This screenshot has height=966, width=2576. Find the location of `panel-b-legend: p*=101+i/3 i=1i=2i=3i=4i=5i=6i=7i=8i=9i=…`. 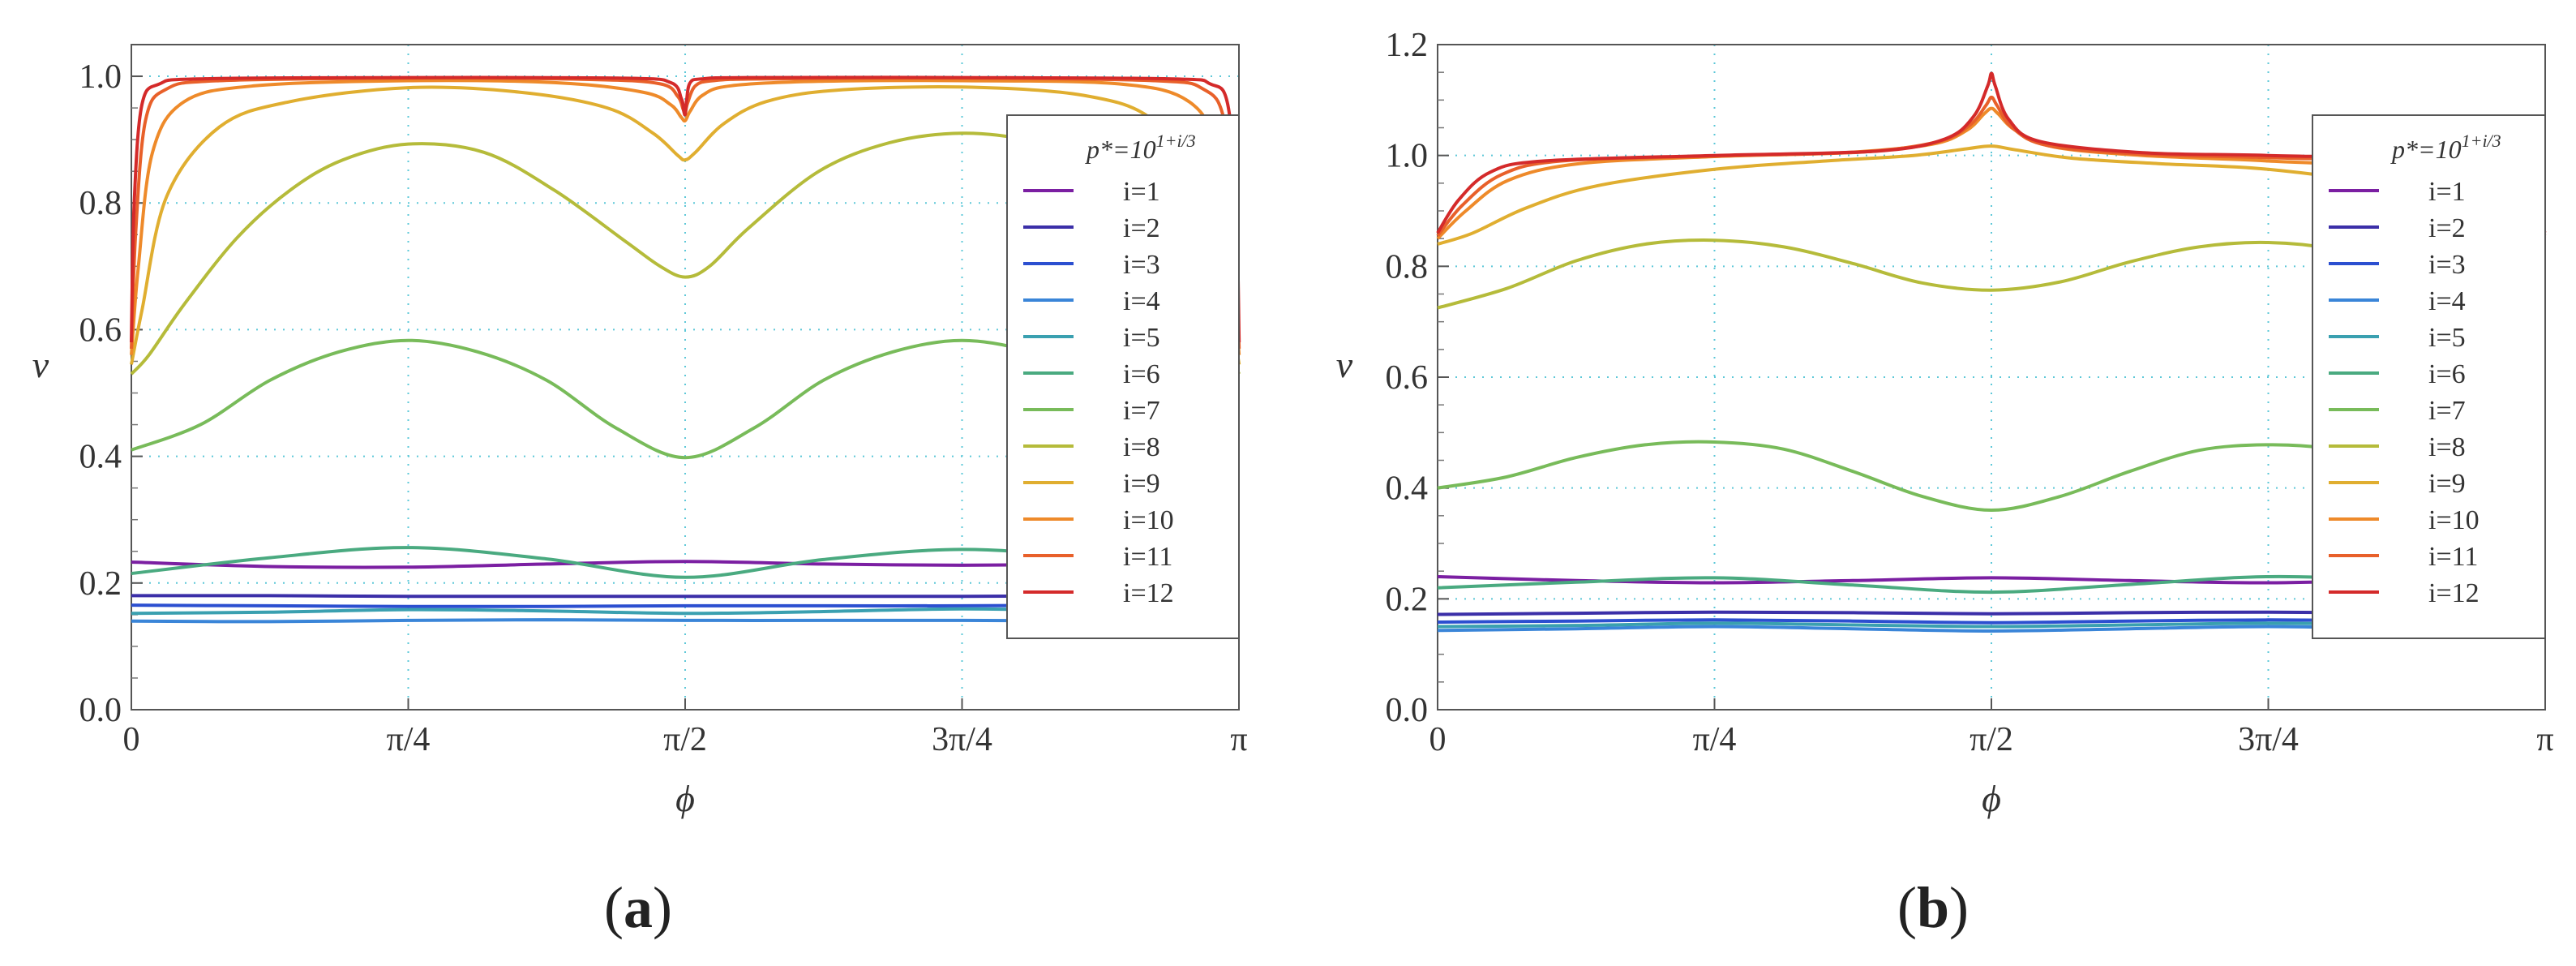

panel-b-legend: p*=101+i/3 i=1i=2i=3i=4i=5i=6i=7i=8i=9i=… is located at coordinates (2429, 376).